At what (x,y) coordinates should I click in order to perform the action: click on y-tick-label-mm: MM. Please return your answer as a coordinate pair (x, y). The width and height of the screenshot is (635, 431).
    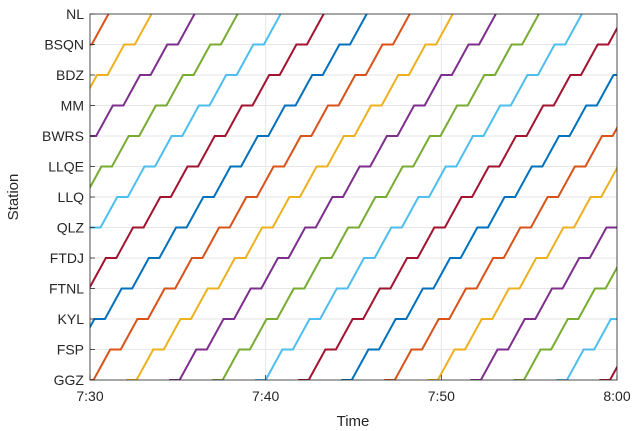
    Looking at the image, I should click on (72, 106).